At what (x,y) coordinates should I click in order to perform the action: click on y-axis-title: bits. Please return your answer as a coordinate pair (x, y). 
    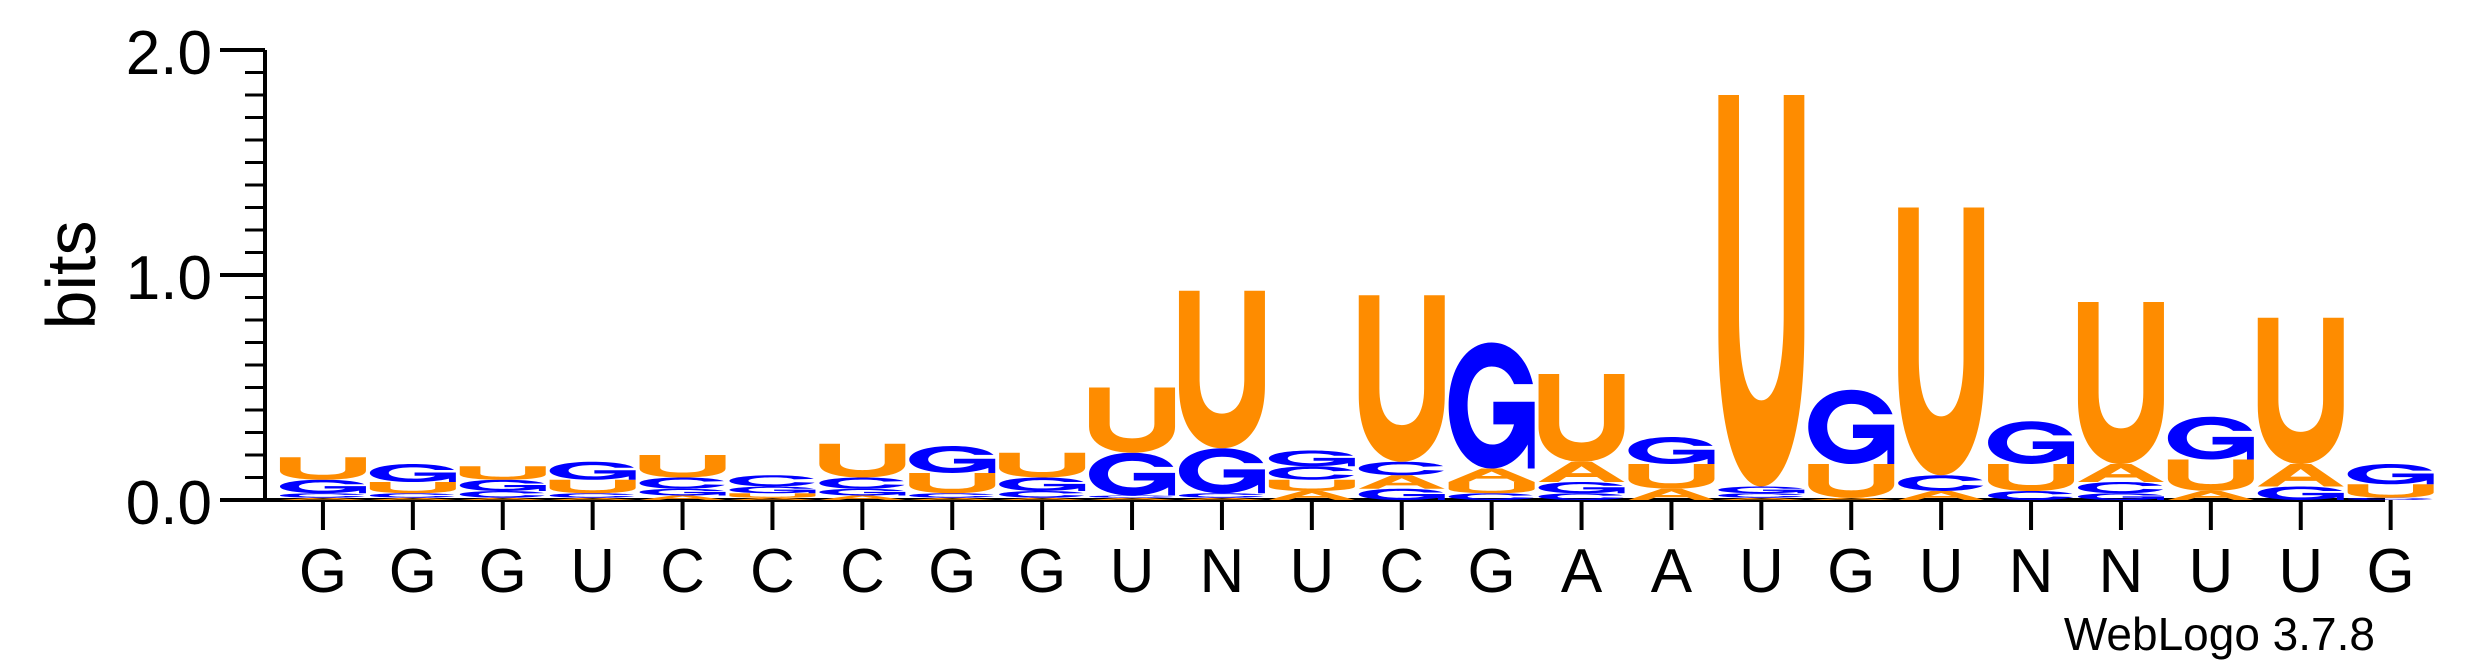
    Looking at the image, I should click on (71, 275).